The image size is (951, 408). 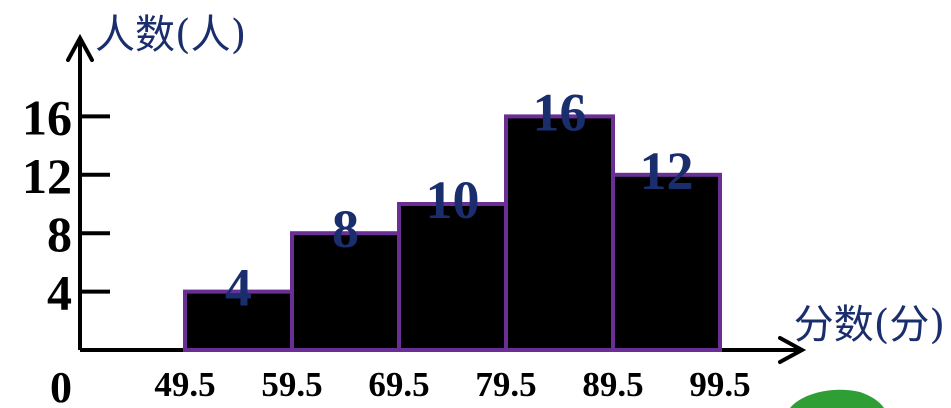 What do you see at coordinates (291, 384) in the screenshot?
I see `x-tick-label: 59.5` at bounding box center [291, 384].